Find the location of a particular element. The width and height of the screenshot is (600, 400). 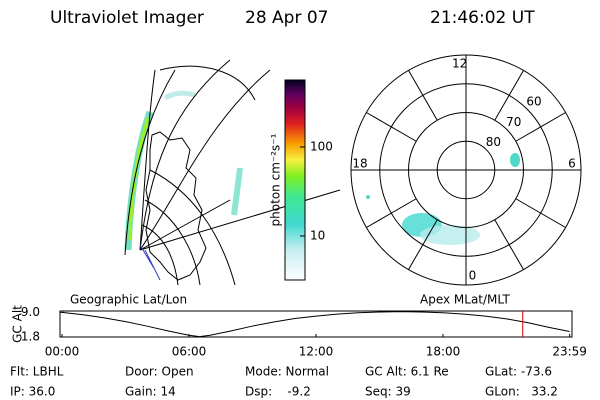

lat-label: 70 is located at coordinates (513, 122).